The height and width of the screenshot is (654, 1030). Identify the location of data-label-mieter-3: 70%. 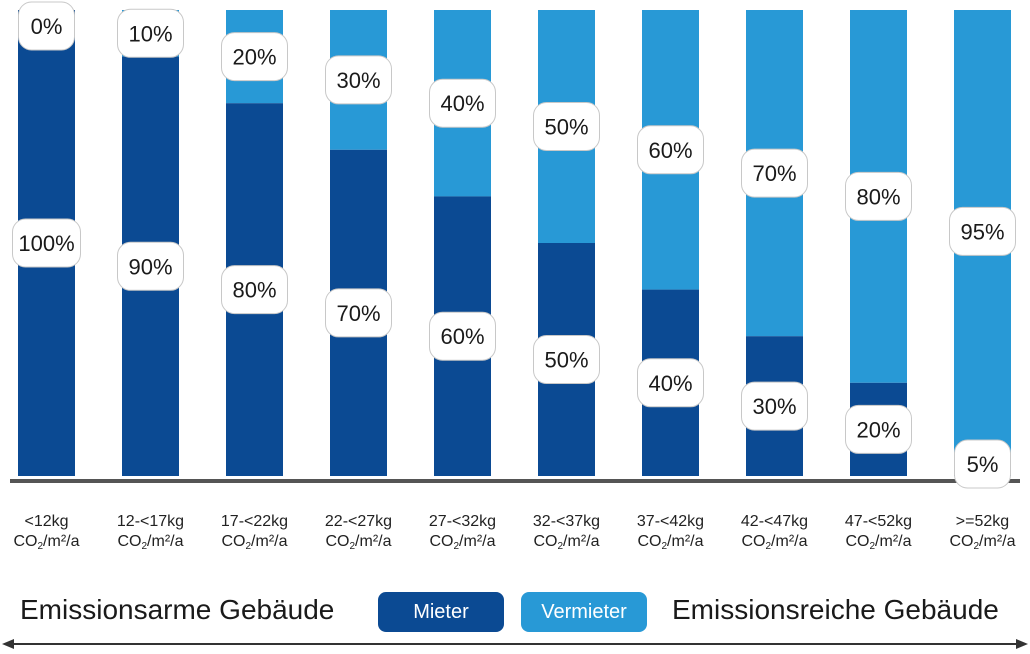
(358, 313).